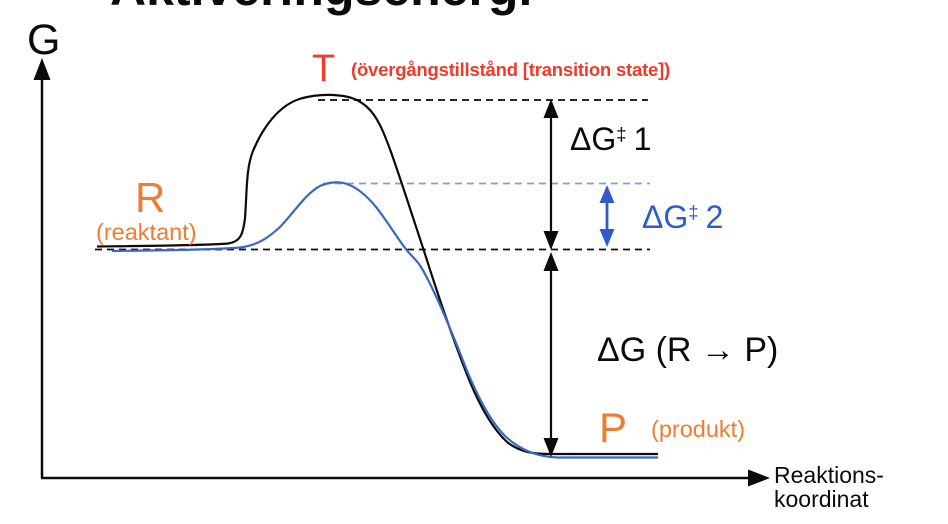 The image size is (948, 524). Describe the element at coordinates (146, 232) in the screenshot. I see `reactant-description: (reaktant)` at that location.